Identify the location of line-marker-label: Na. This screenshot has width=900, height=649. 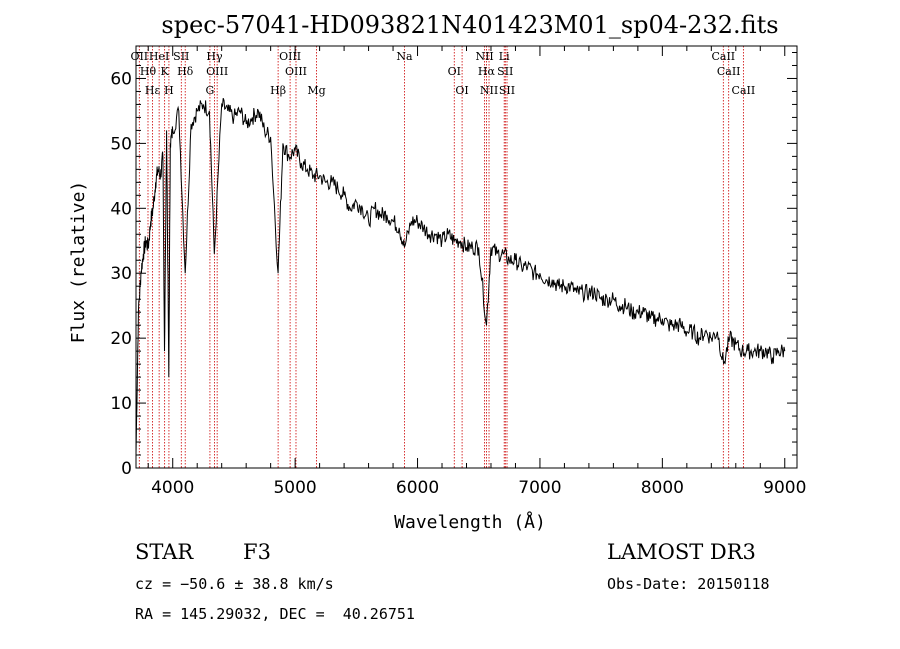
(404, 56).